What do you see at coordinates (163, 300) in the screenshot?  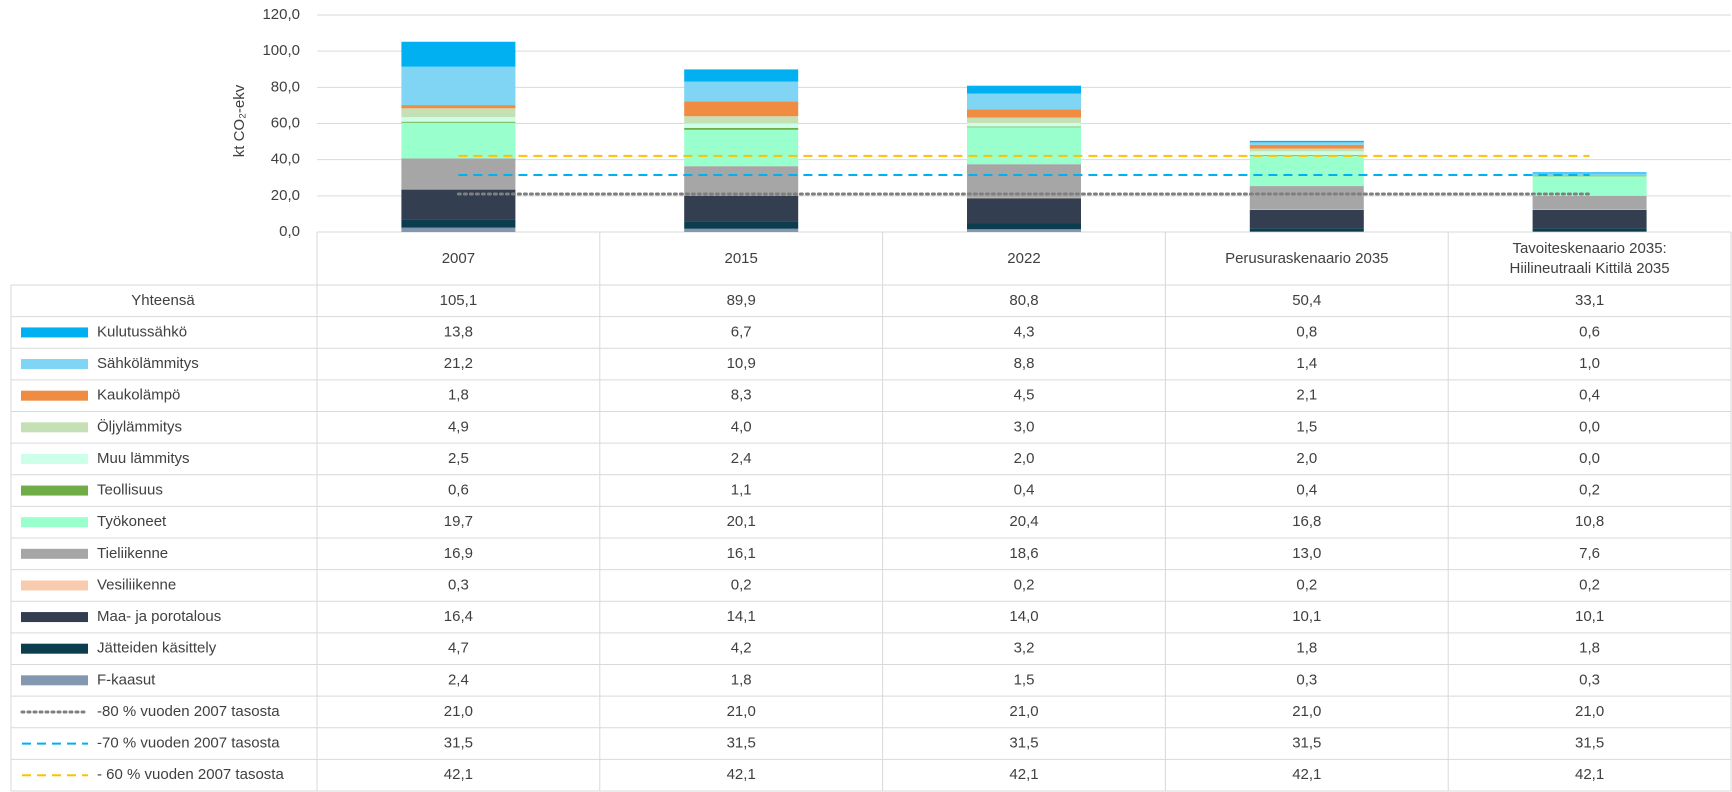 I see `row-label: Yhteensä` at bounding box center [163, 300].